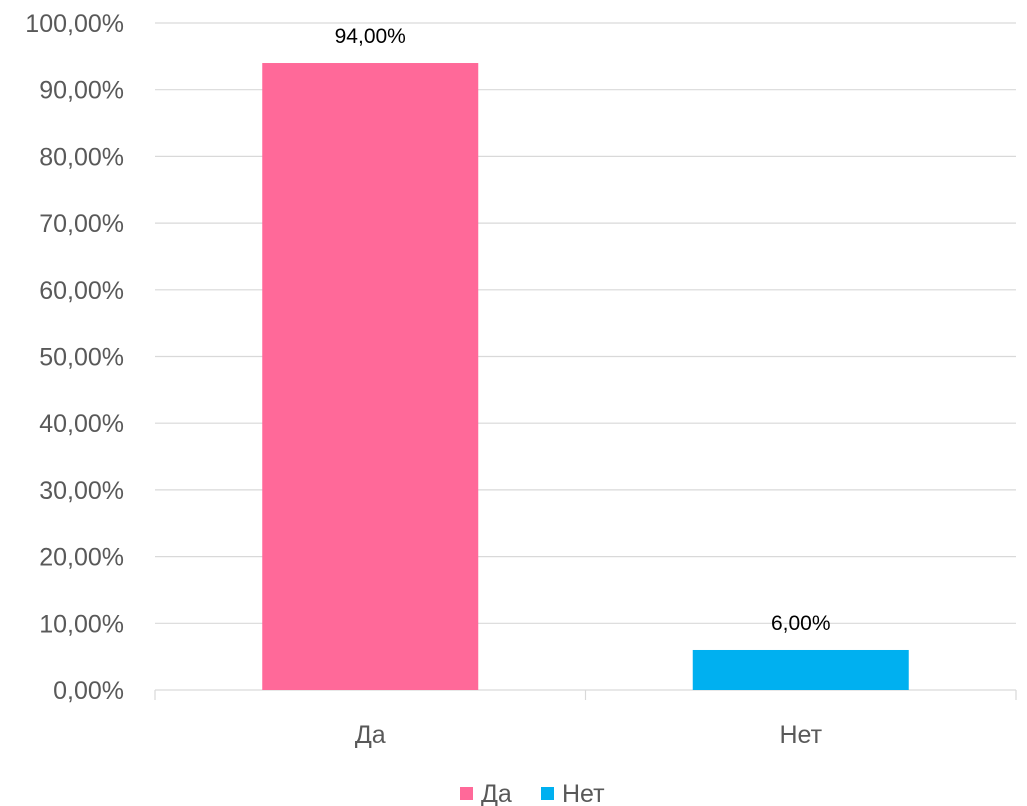 The height and width of the screenshot is (806, 1027). What do you see at coordinates (81, 157) in the screenshot?
I see `y-tick-label: 80,00%` at bounding box center [81, 157].